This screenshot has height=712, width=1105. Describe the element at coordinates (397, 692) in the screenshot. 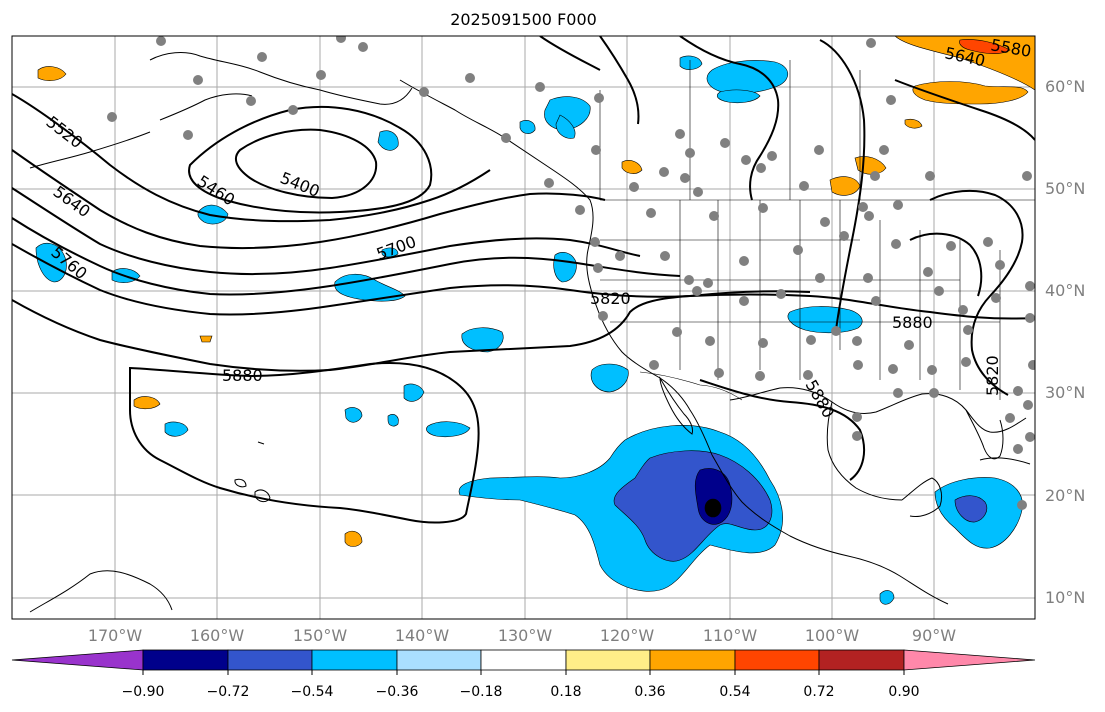

I see `colorbar-tick-label: −0.36` at that location.